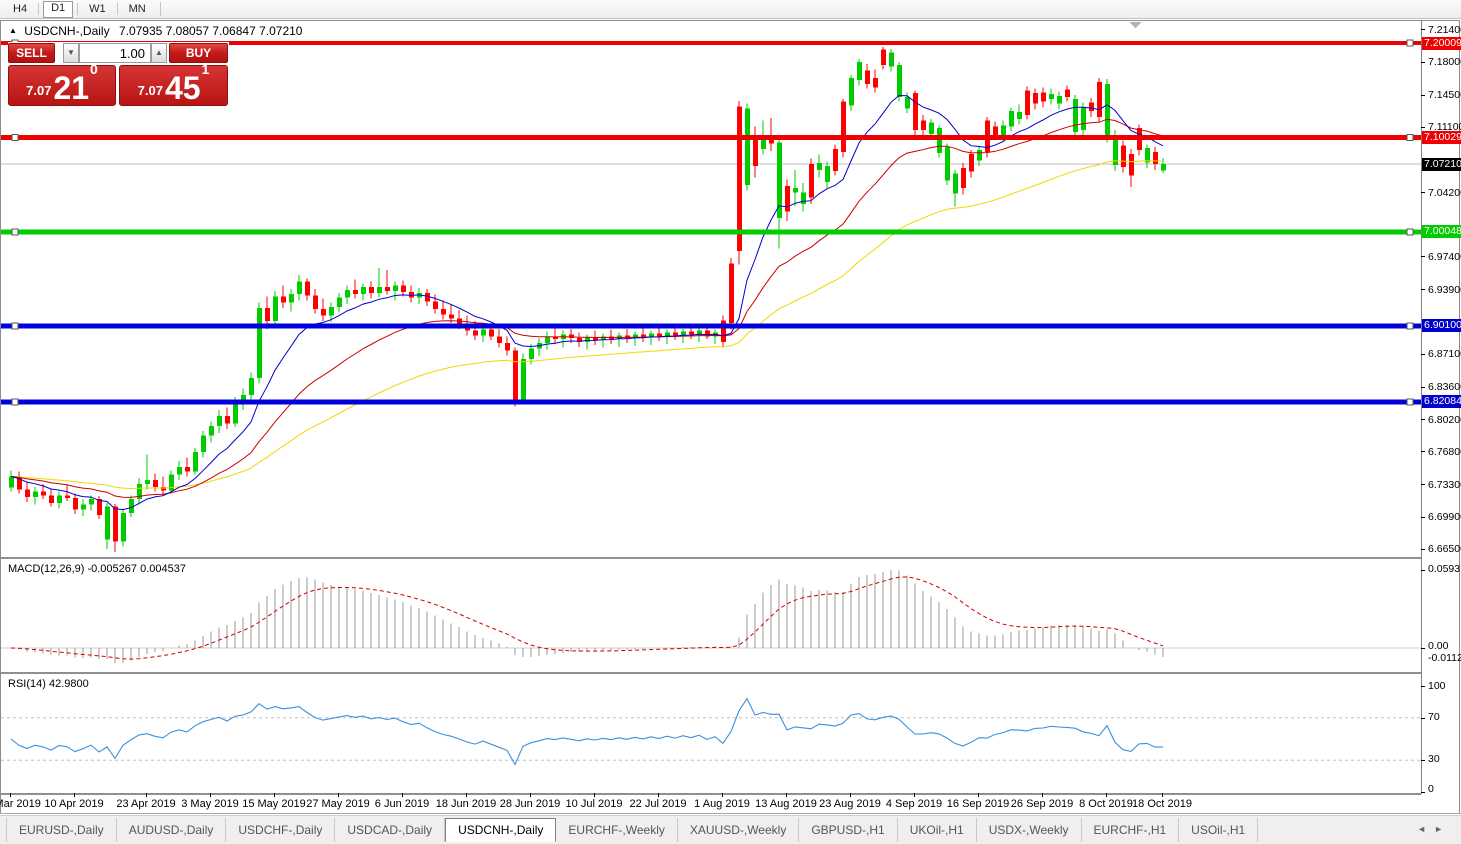 This screenshot has width=1461, height=844. Describe the element at coordinates (281, 830) in the screenshot. I see `tab-usdchf-daily: USDCHF-,Daily` at that location.